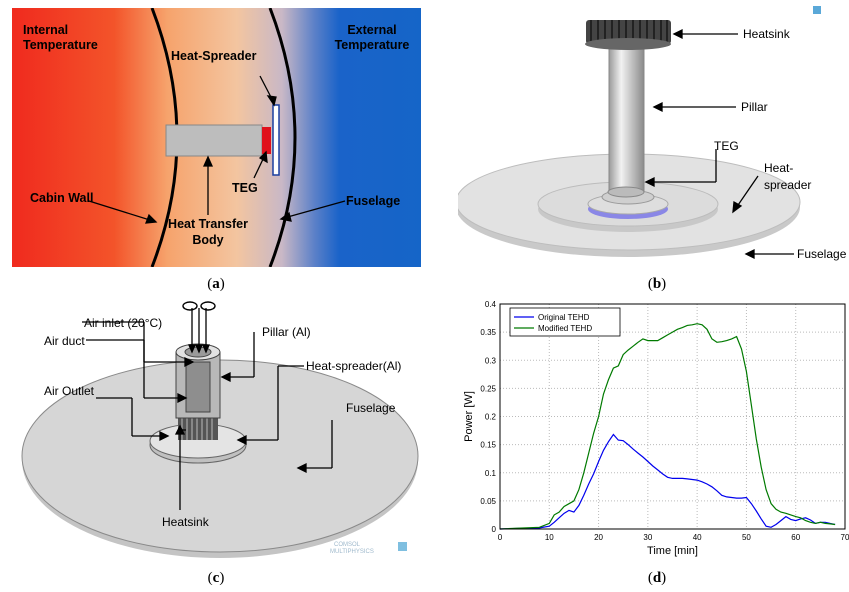 Image resolution: width=849 pixels, height=592 pixels. What do you see at coordinates (488, 501) in the screenshot?
I see `y-tick-label: 0.05` at bounding box center [488, 501].